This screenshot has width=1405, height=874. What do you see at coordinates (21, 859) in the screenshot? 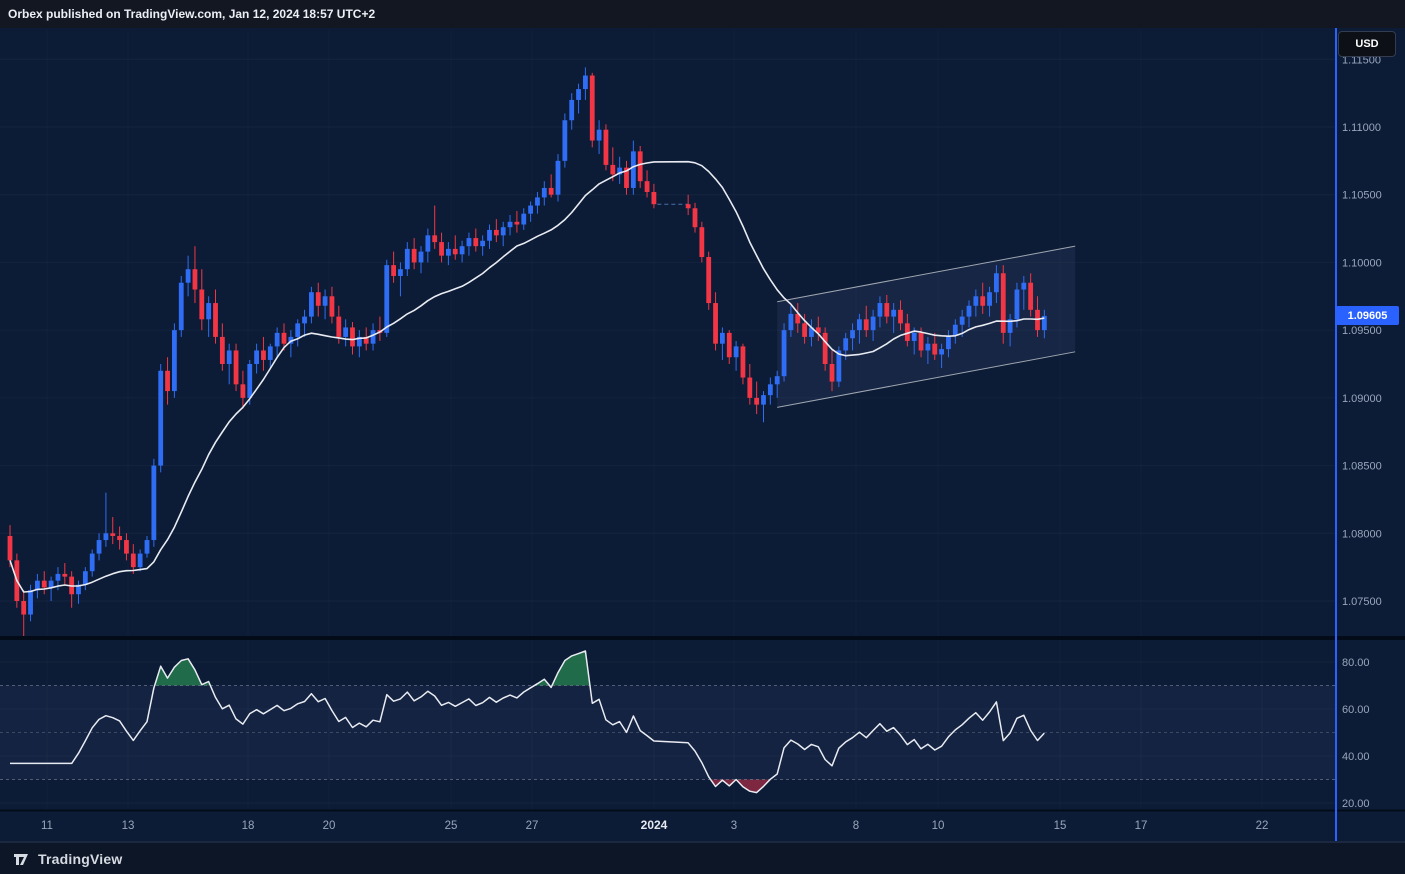
I see `tradingview-logo-icon` at bounding box center [21, 859].